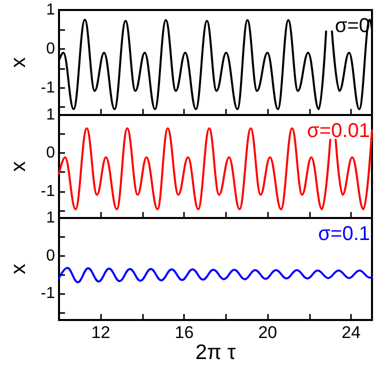  Describe the element at coordinates (100, 332) in the screenshot. I see `x-tick-label: 12` at that location.